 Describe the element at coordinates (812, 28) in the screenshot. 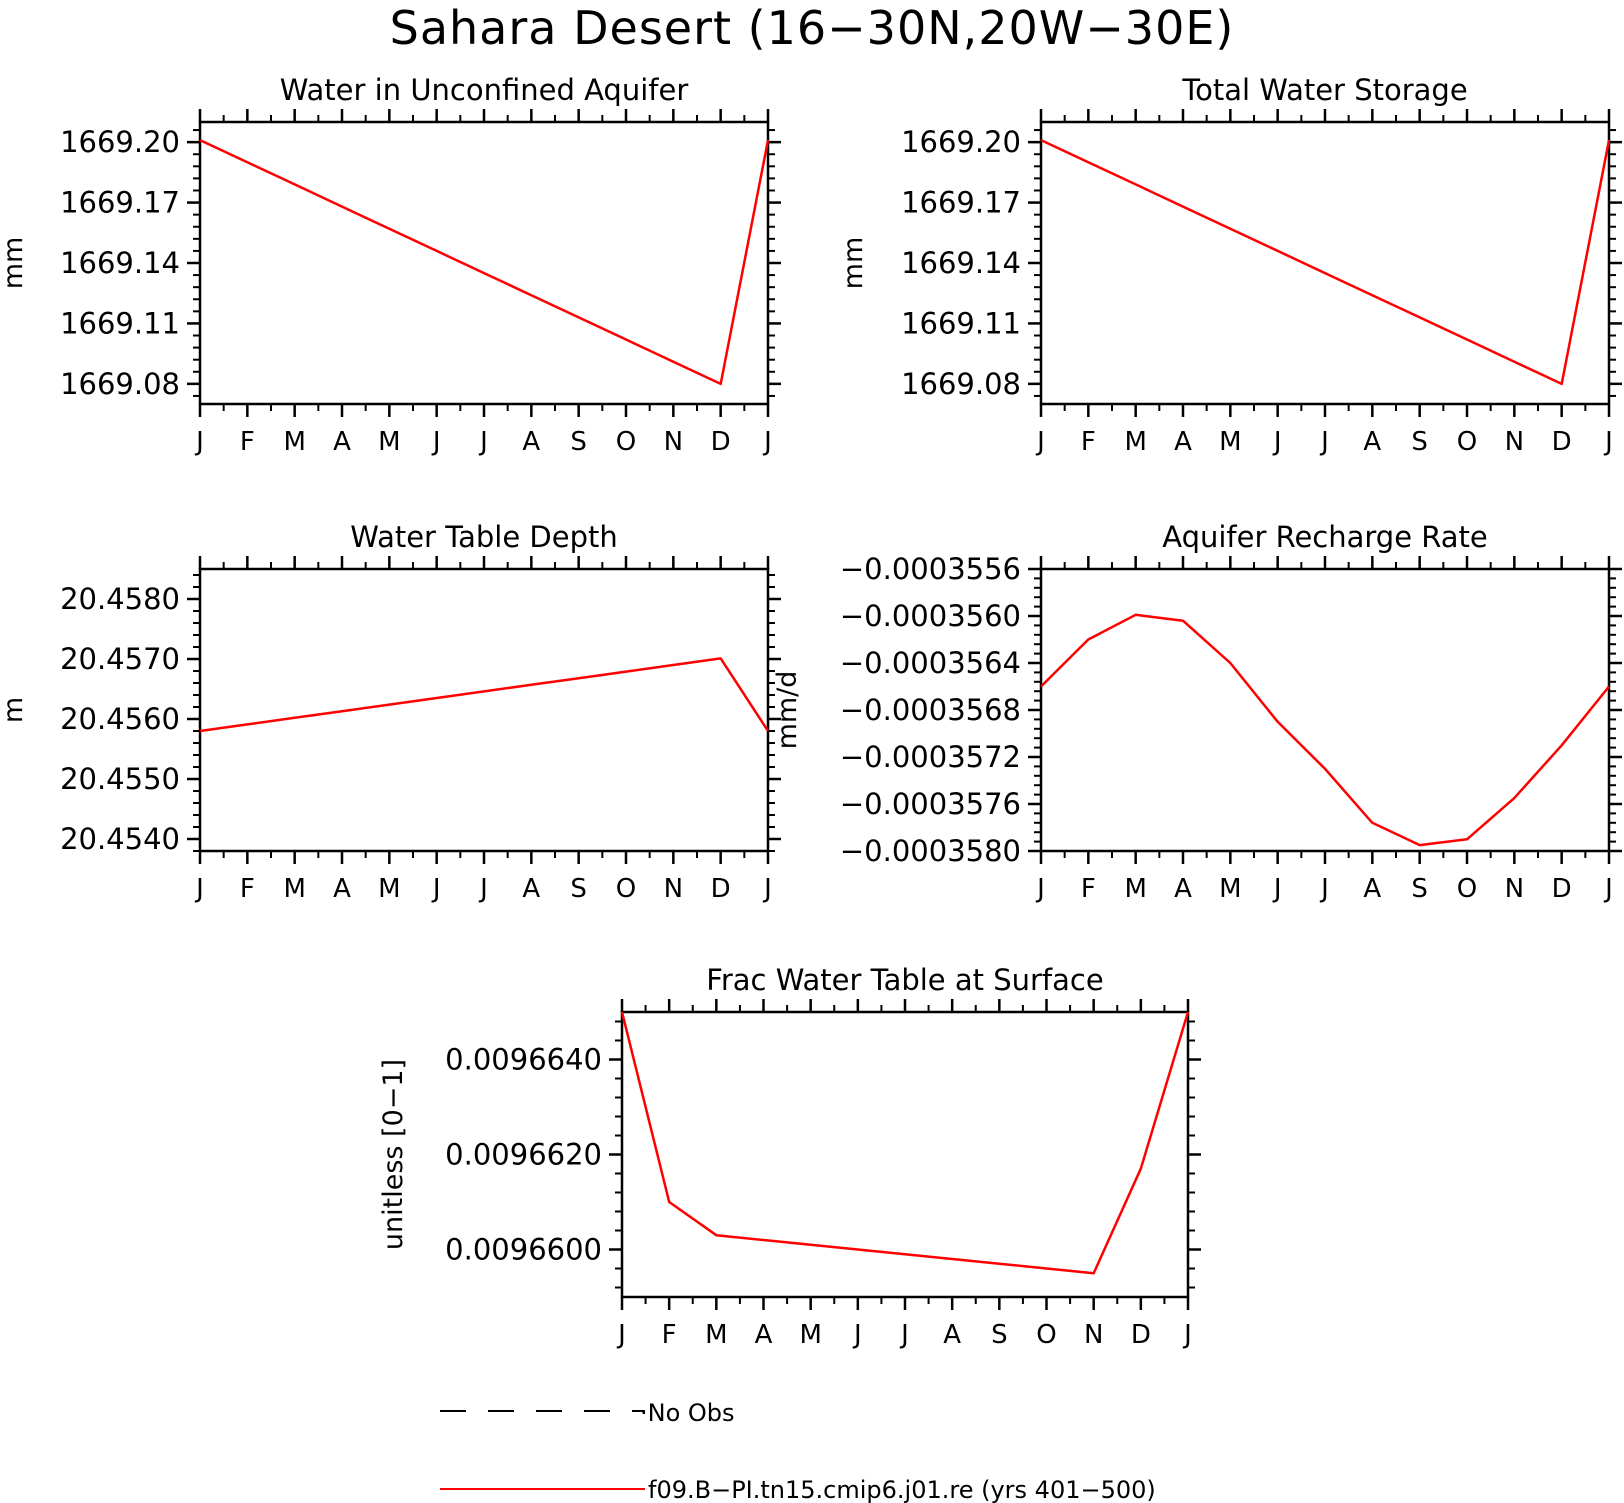

I see `figure-title: Sahara Desert (16−30N,20W−30E)` at that location.